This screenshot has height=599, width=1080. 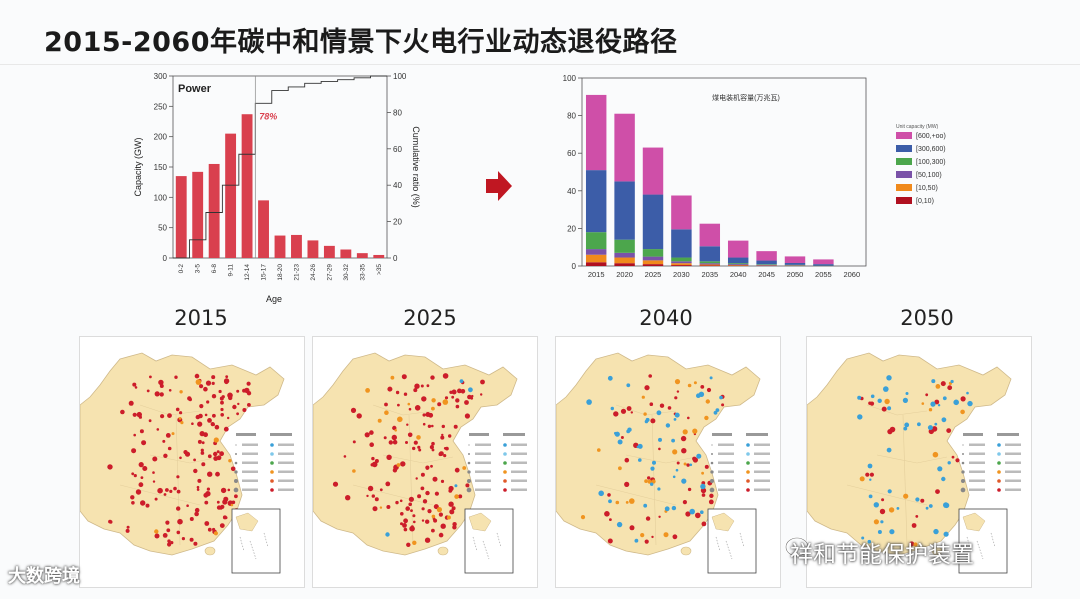 What do you see at coordinates (904, 187) in the screenshot?
I see `legend-swatch` at bounding box center [904, 187].